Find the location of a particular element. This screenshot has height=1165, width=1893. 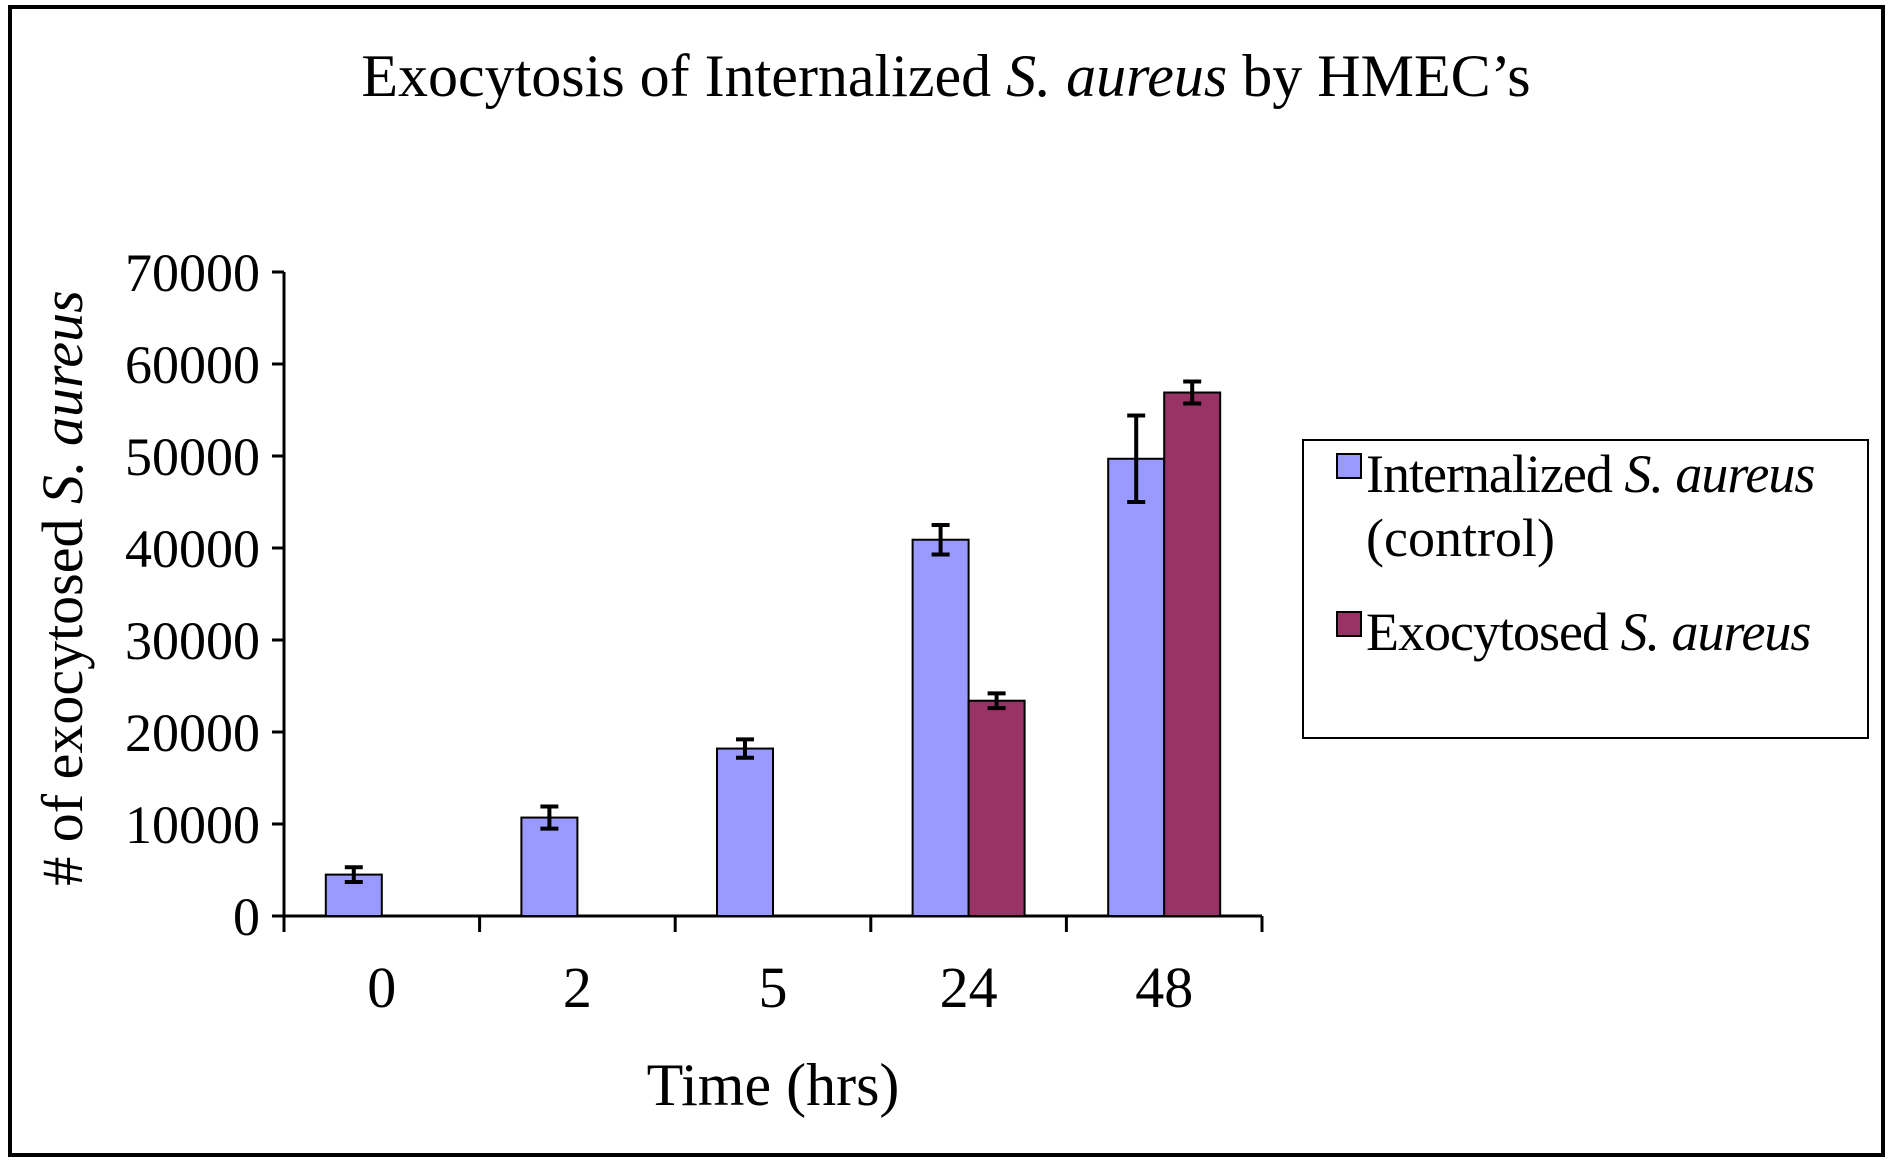

y-axis-title: # of exocytosed S. aureus is located at coordinates (62, 587).